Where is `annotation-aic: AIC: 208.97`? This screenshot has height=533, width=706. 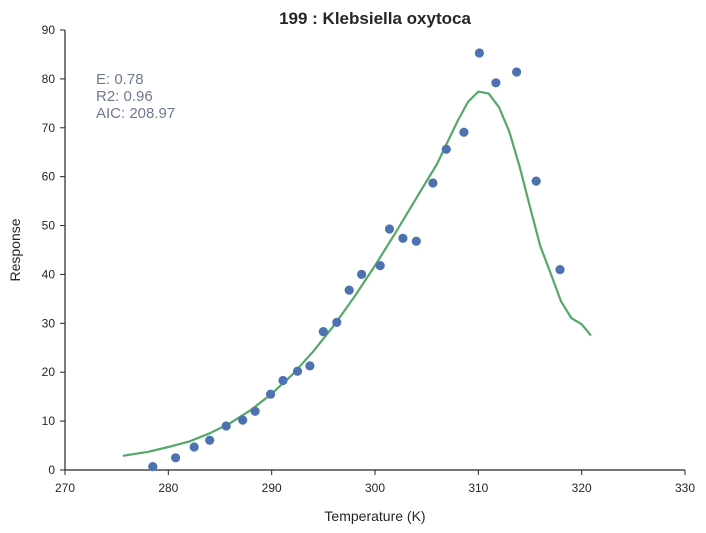
annotation-aic: AIC: 208.97 is located at coordinates (135, 113).